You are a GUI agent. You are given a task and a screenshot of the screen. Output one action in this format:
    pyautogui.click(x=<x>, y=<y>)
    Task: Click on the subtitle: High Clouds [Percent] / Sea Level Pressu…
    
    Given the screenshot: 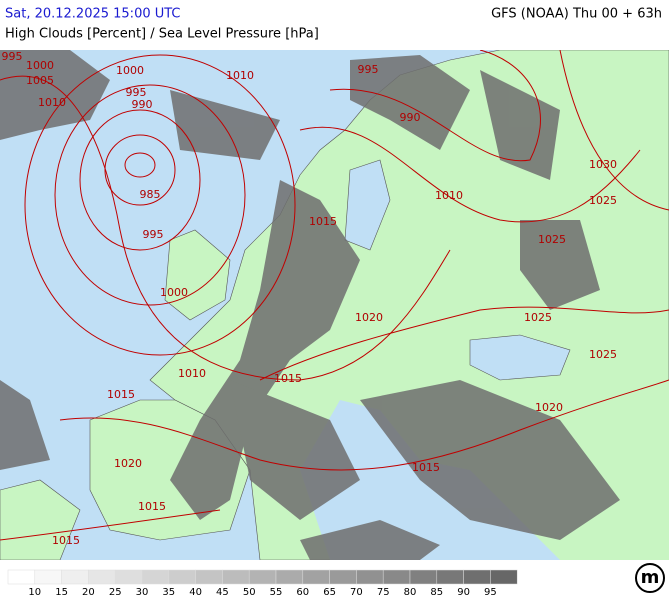 What is the action you would take?
    pyautogui.click(x=162, y=34)
    